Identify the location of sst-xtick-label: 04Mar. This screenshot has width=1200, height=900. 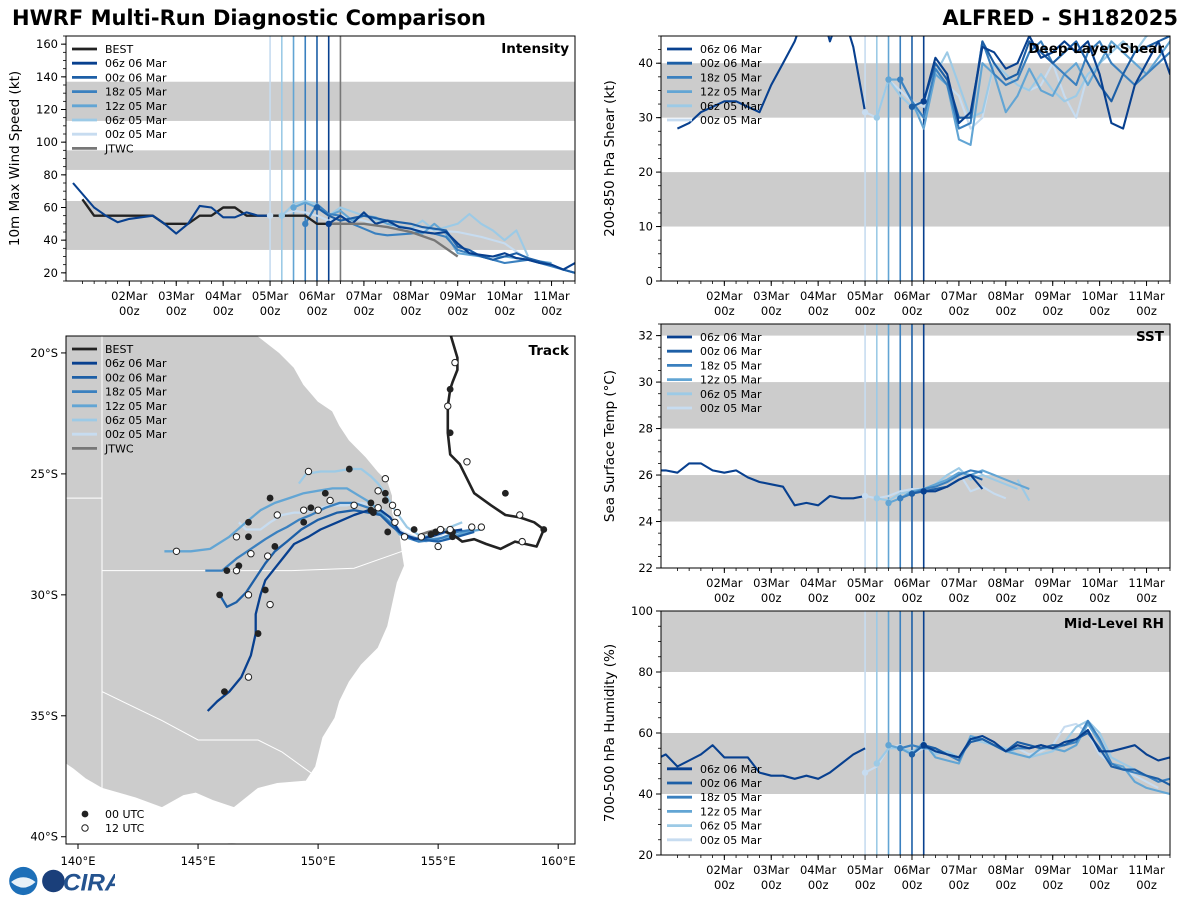
(818, 583).